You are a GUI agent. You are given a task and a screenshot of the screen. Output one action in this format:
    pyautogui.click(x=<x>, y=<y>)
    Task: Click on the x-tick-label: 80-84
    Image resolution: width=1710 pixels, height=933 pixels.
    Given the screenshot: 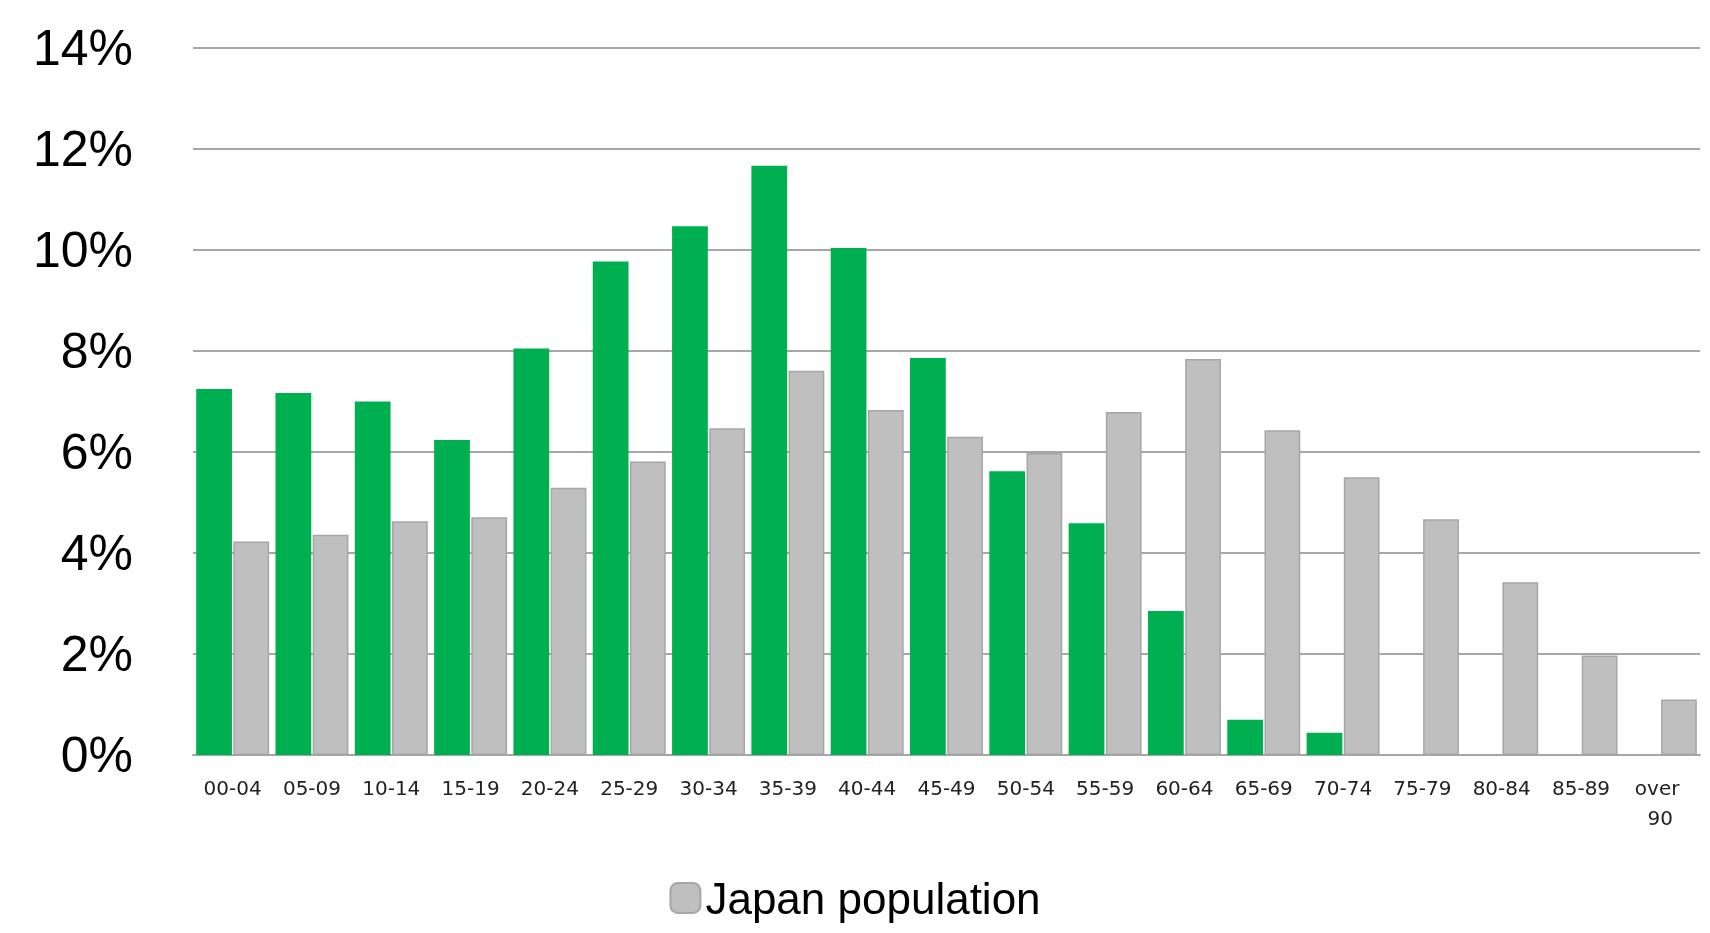 What is the action you would take?
    pyautogui.click(x=1501, y=788)
    